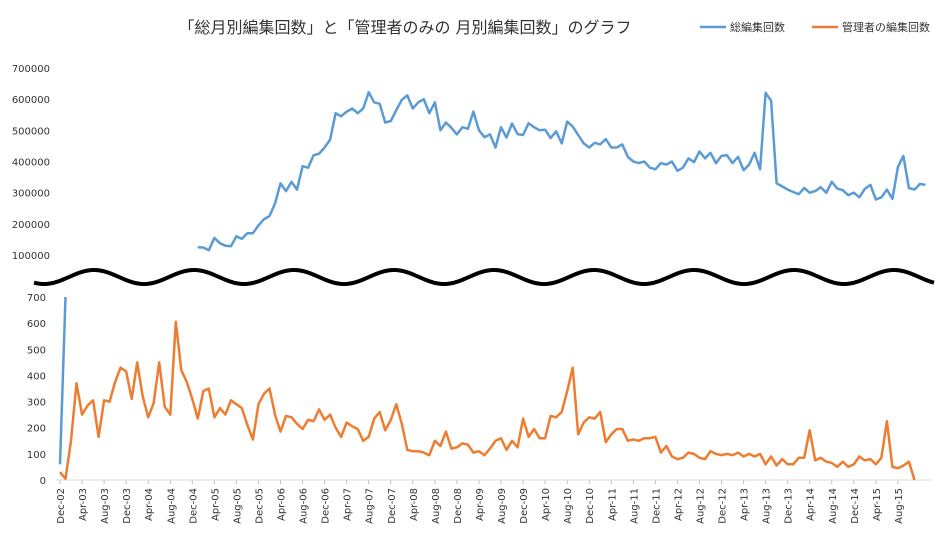 This screenshot has width=942, height=546. I want to click on upper-y-tick-label: 500000, so click(31, 131).